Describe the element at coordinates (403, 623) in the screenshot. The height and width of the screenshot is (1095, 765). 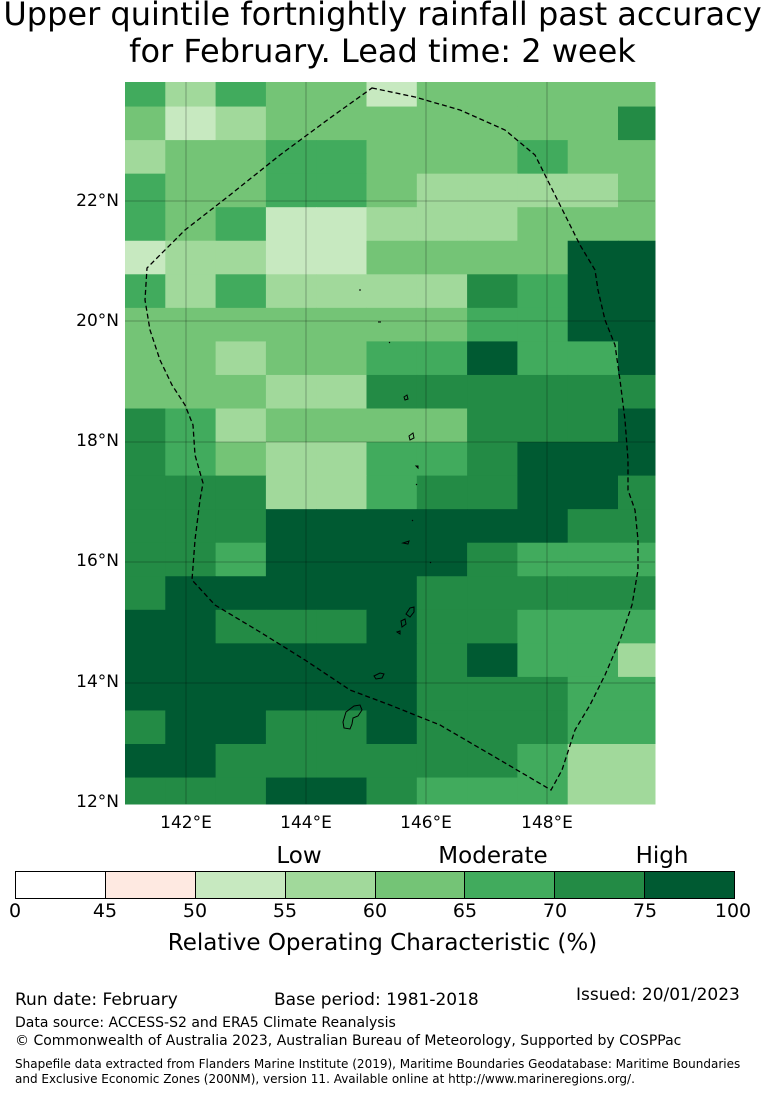
I see `island-tinian` at that location.